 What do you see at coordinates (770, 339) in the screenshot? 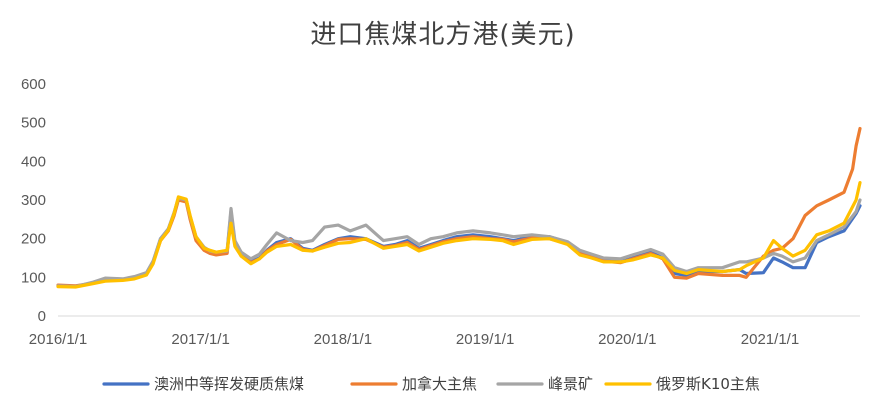
I see `x-tick-label: 2021/1/1` at bounding box center [770, 339].